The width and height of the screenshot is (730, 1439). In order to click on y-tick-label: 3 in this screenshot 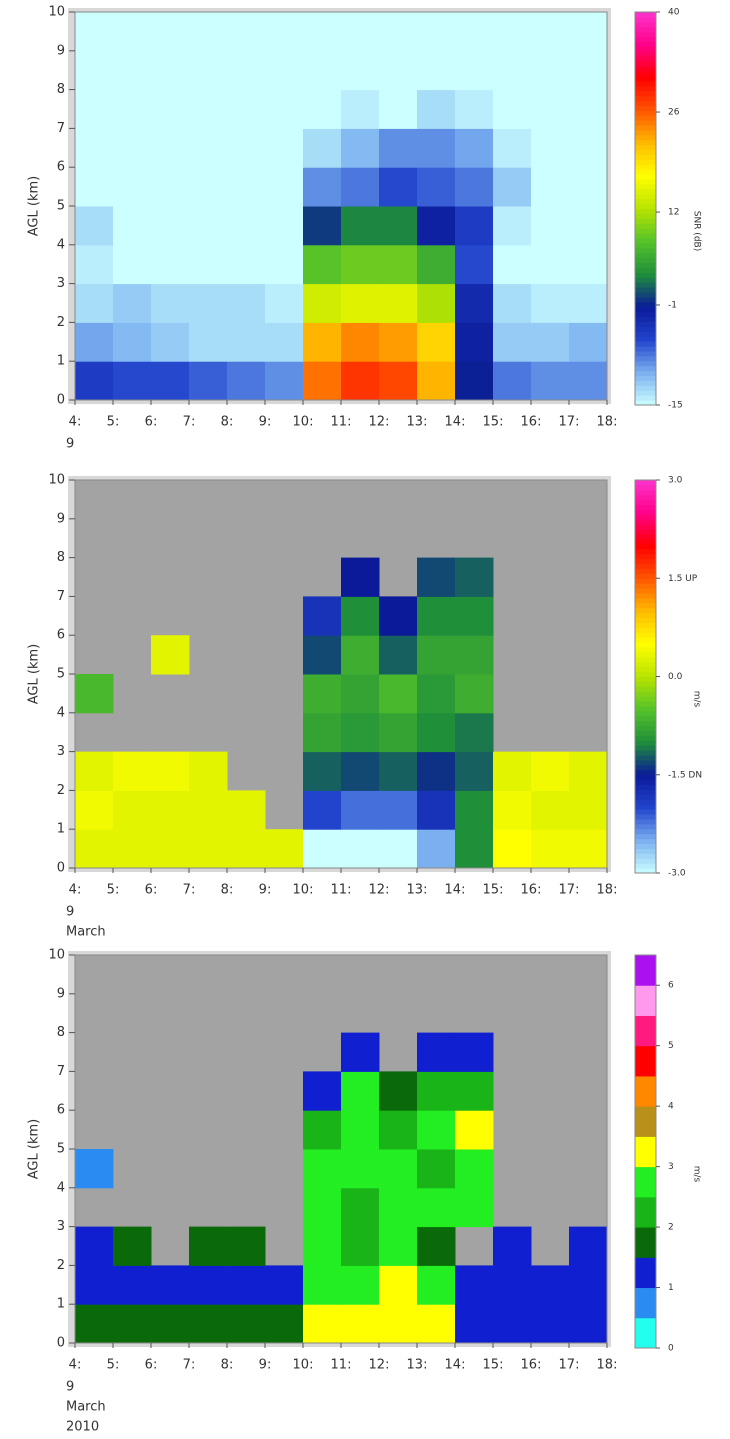, I will do `click(61, 751)`.